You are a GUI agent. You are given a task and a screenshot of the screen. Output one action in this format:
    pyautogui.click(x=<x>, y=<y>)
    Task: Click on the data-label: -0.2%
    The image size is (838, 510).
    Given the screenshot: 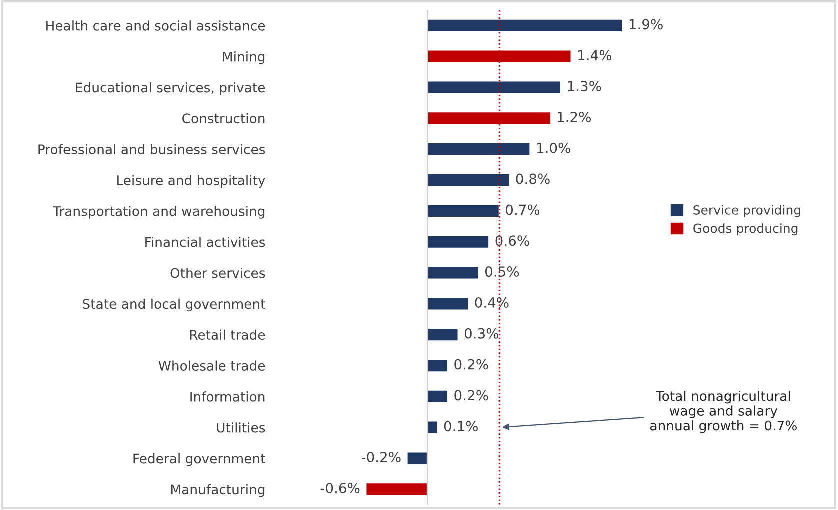 What is the action you would take?
    pyautogui.click(x=381, y=457)
    